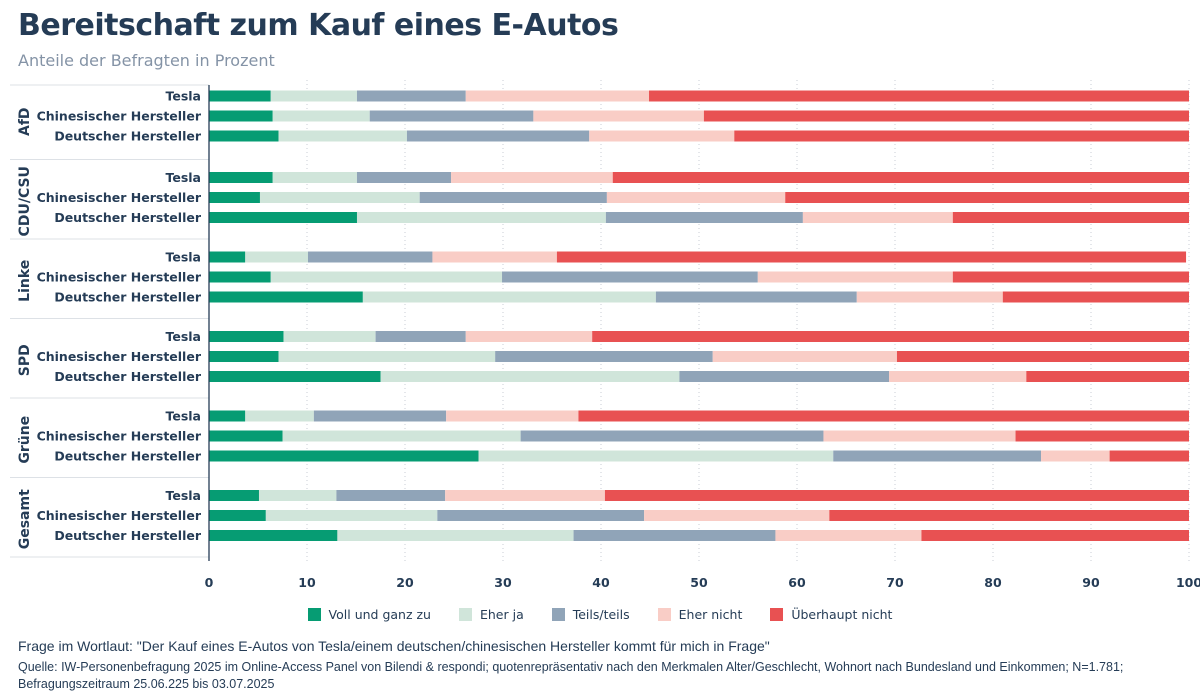  I want to click on group-label: SPD, so click(25, 360).